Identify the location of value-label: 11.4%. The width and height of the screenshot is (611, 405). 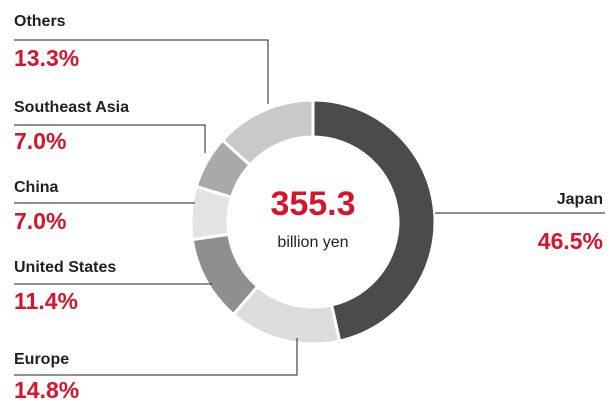
(46, 301).